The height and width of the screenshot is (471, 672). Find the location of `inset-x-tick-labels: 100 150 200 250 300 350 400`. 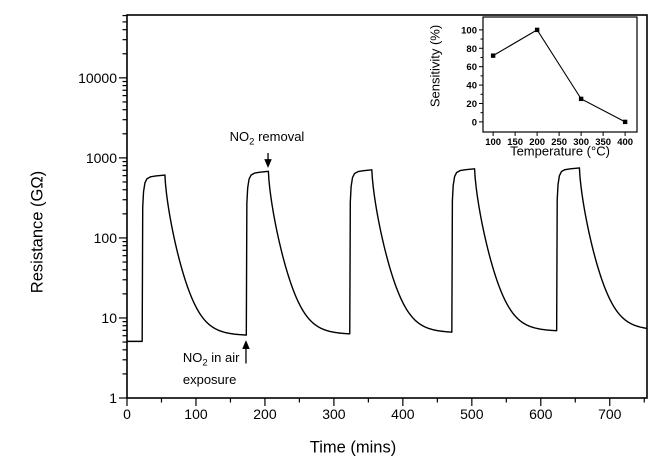

inset-x-tick-labels: 100 150 200 250 300 350 400 is located at coordinates (559, 142).